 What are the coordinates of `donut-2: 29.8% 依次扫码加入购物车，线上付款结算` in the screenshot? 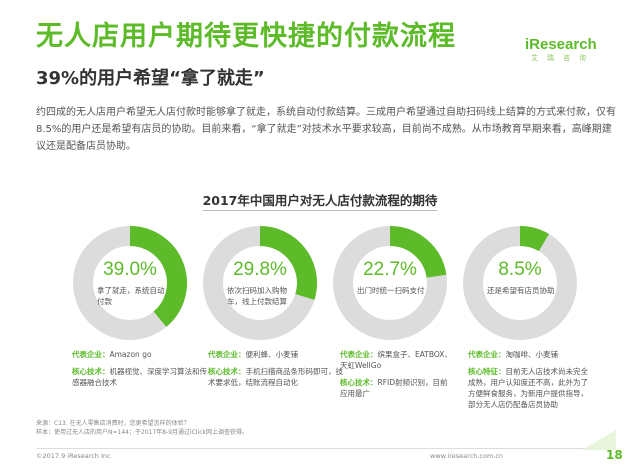 It's located at (260, 283).